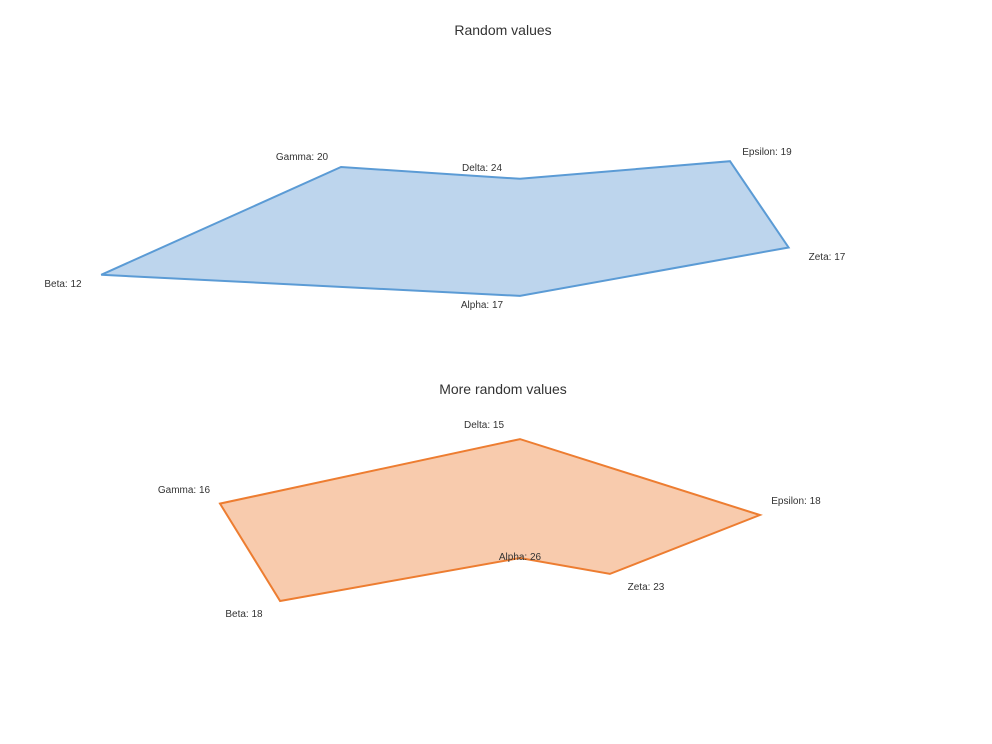 This screenshot has height=744, width=992. I want to click on chart-2-label-alpha: Alpha: 26, so click(520, 557).